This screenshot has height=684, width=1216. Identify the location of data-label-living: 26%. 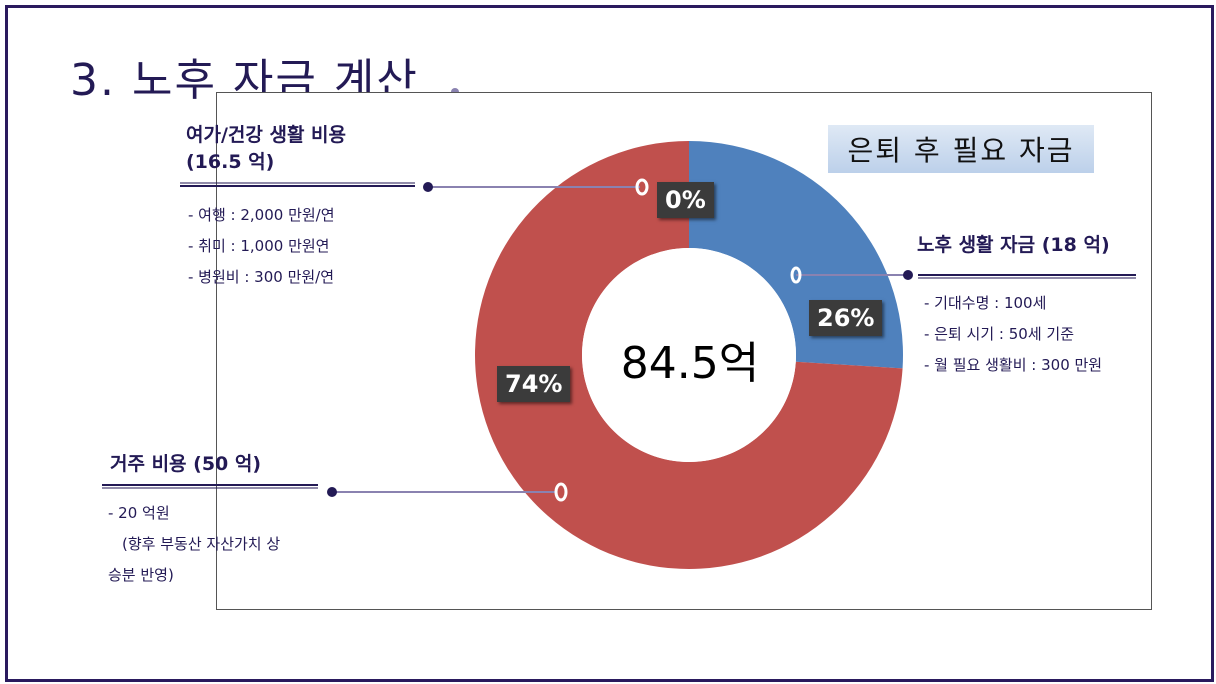
(846, 318).